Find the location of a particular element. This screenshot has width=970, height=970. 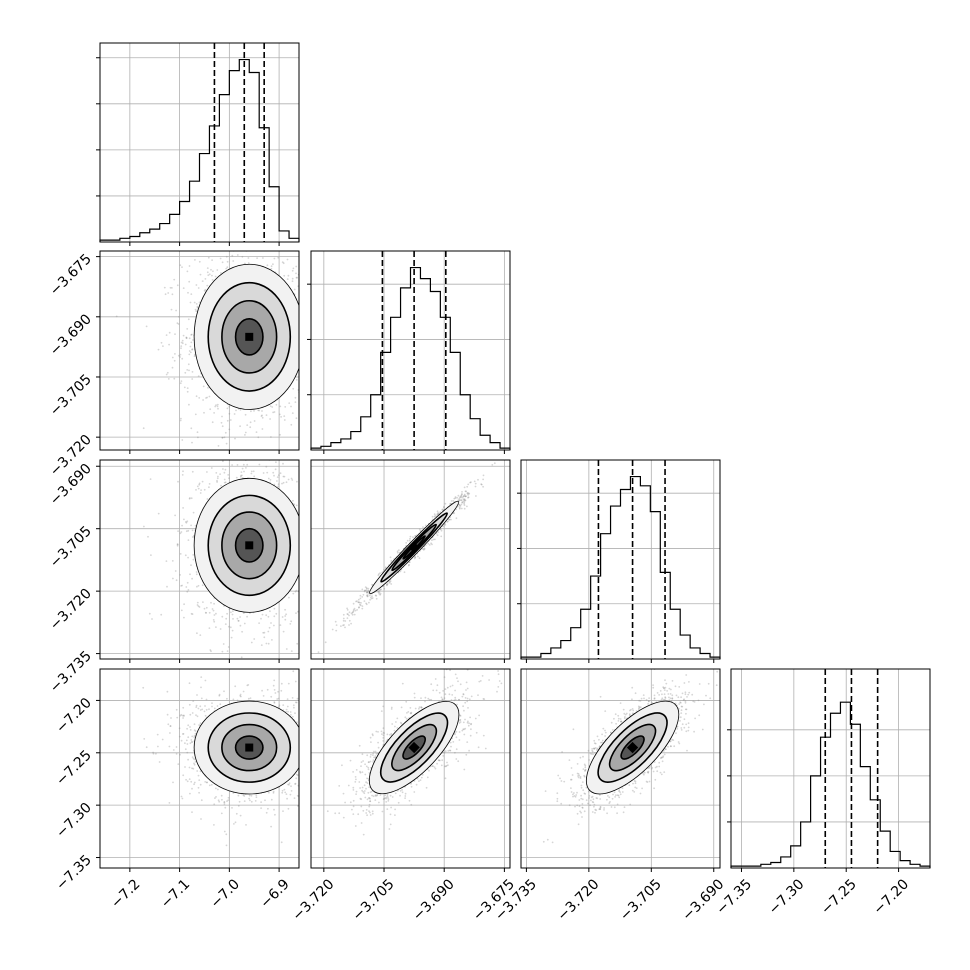

hist-panel-2-frame is located at coordinates (620, 559).